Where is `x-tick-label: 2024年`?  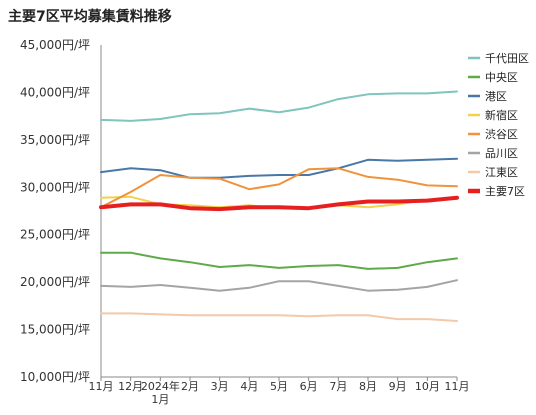 x-tick-label: 2024年 is located at coordinates (160, 386).